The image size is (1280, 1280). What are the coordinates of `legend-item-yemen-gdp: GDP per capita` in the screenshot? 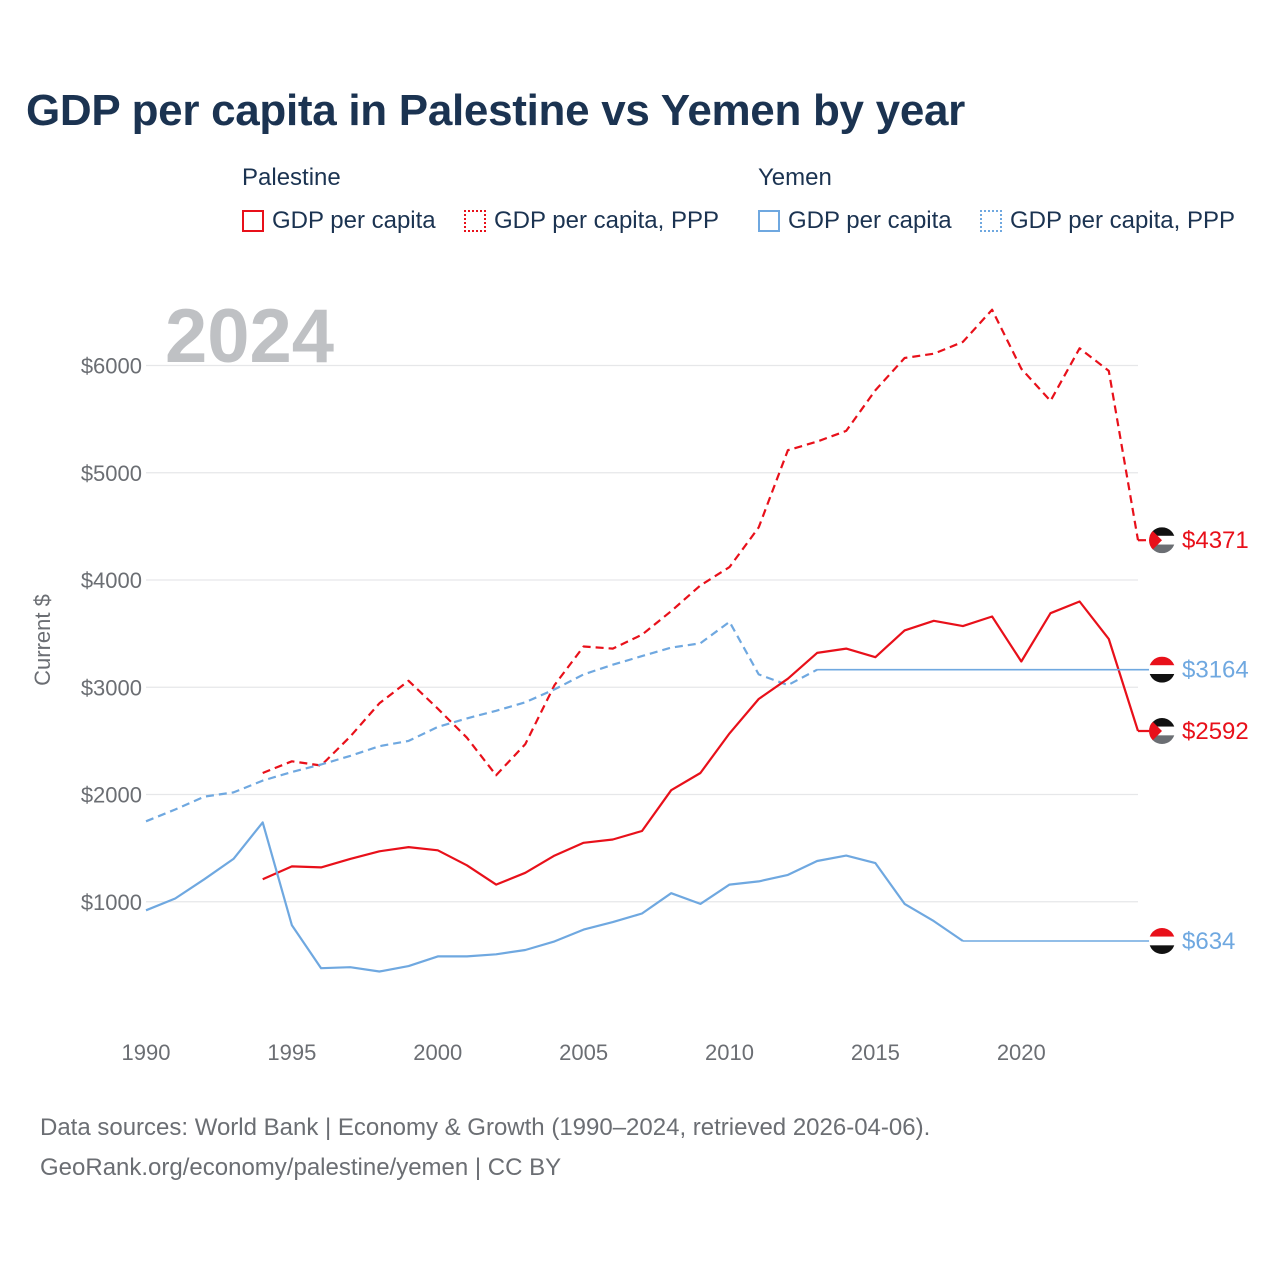 It's located at (855, 221).